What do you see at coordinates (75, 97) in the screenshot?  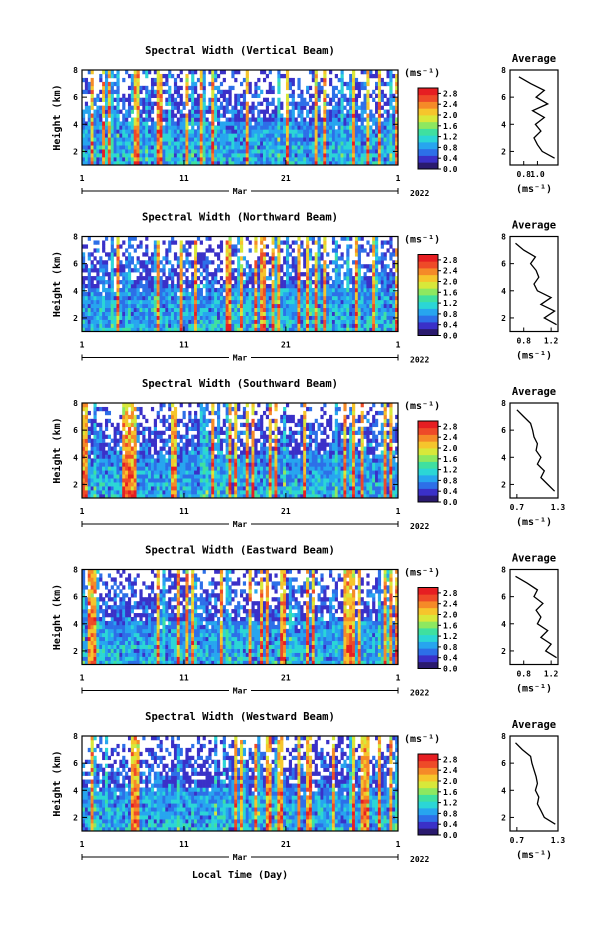 I see `y-tick-label: 6` at bounding box center [75, 97].